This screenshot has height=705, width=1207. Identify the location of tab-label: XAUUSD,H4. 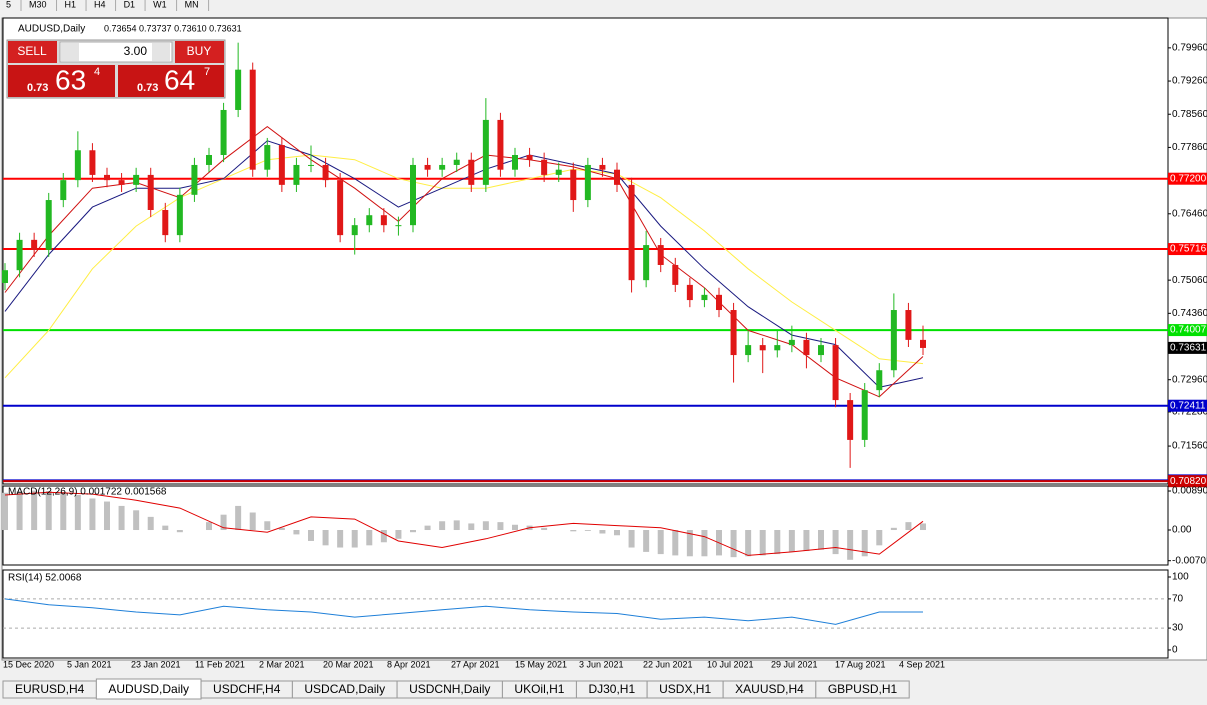
(769, 689).